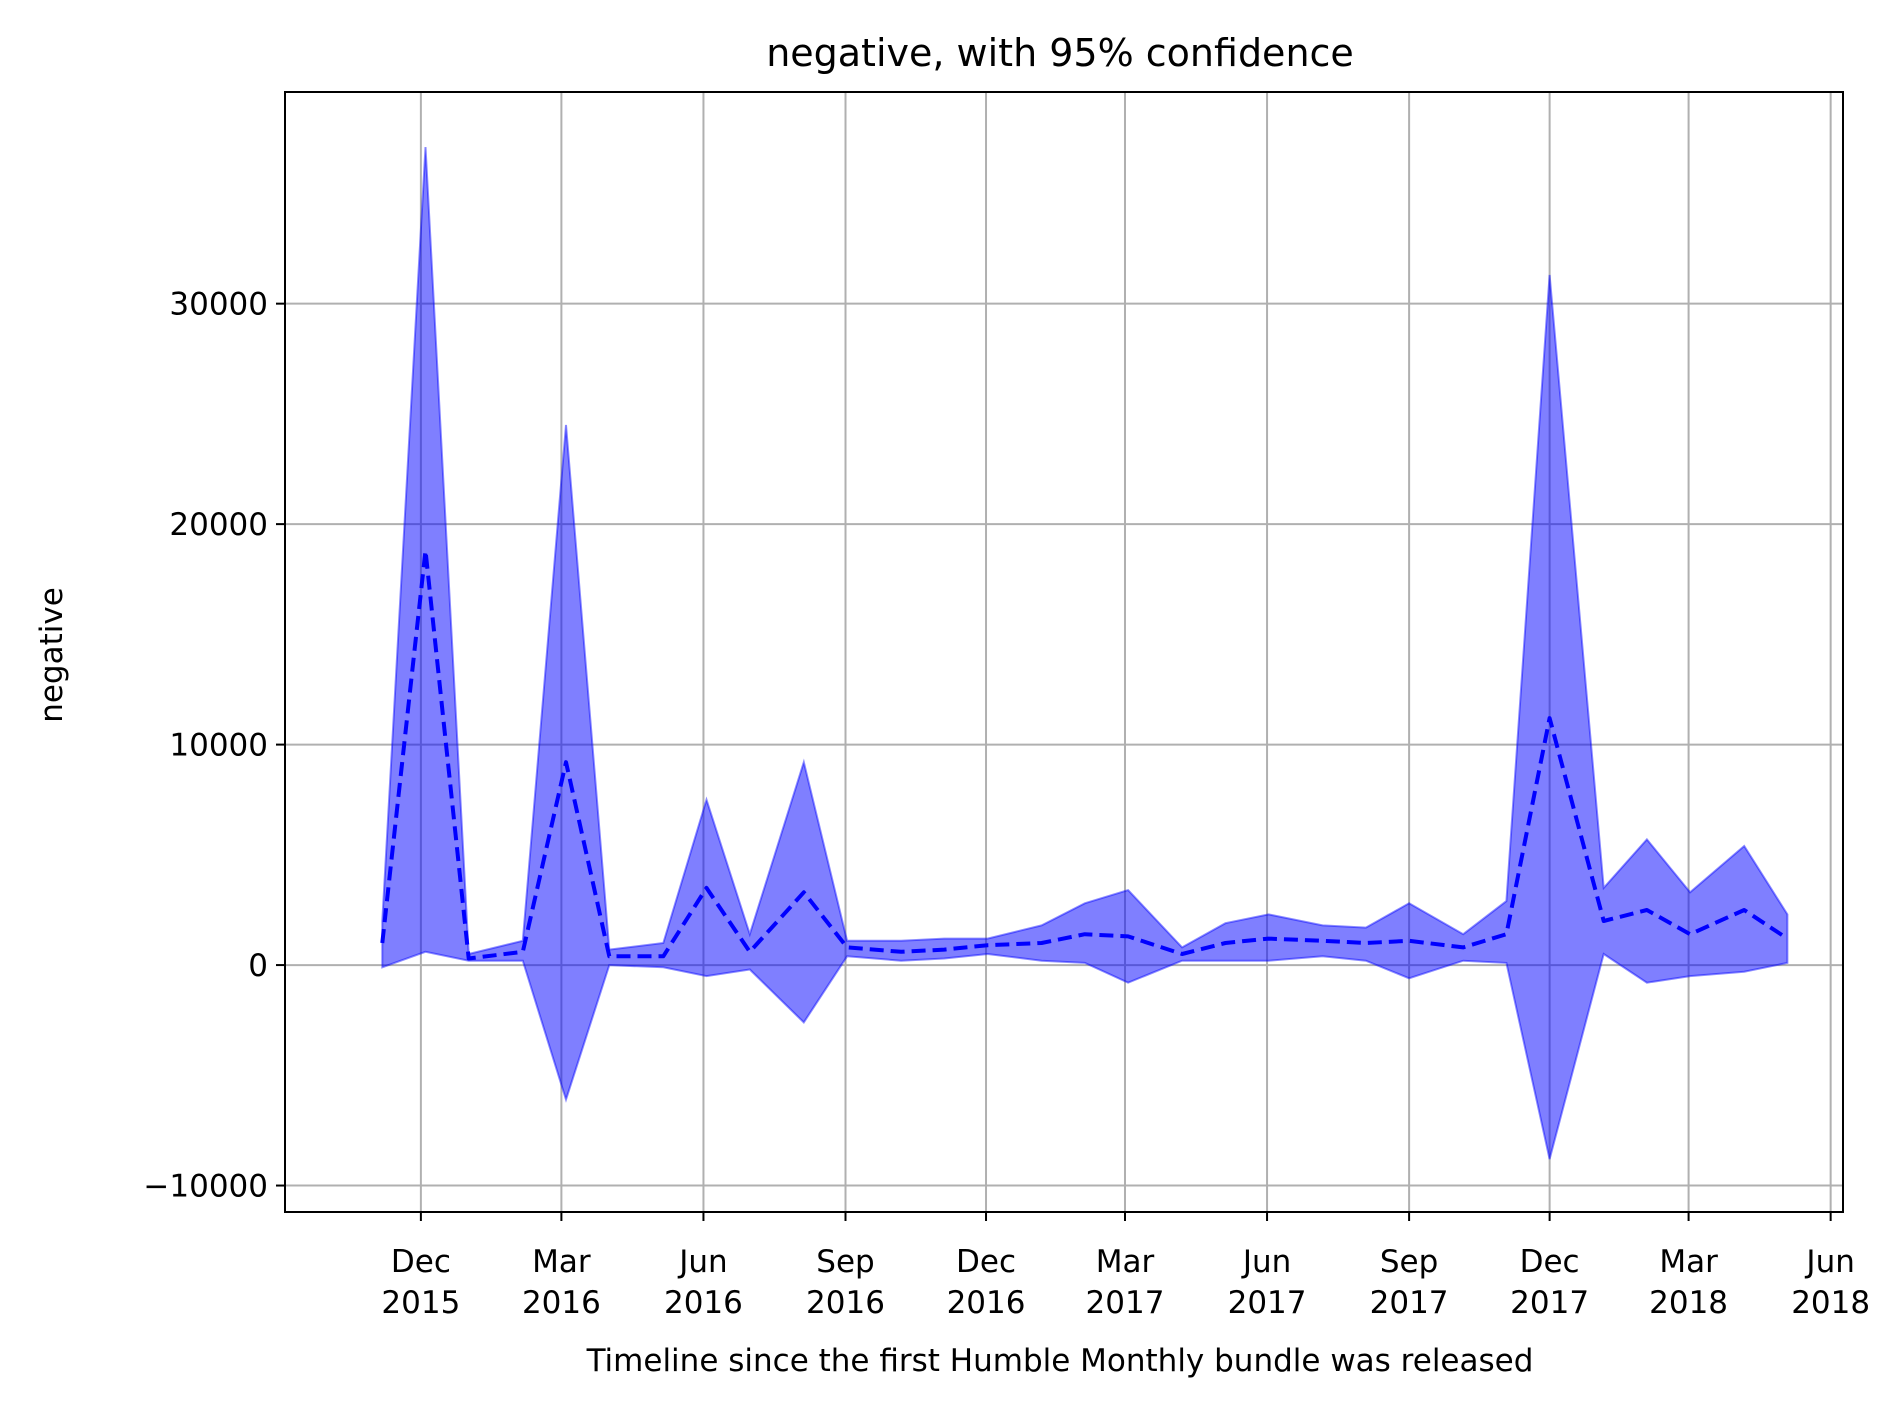 Image resolution: width=1888 pixels, height=1409 pixels. Describe the element at coordinates (561, 1282) in the screenshot. I see `x-tick-label: Mar 2016` at that location.